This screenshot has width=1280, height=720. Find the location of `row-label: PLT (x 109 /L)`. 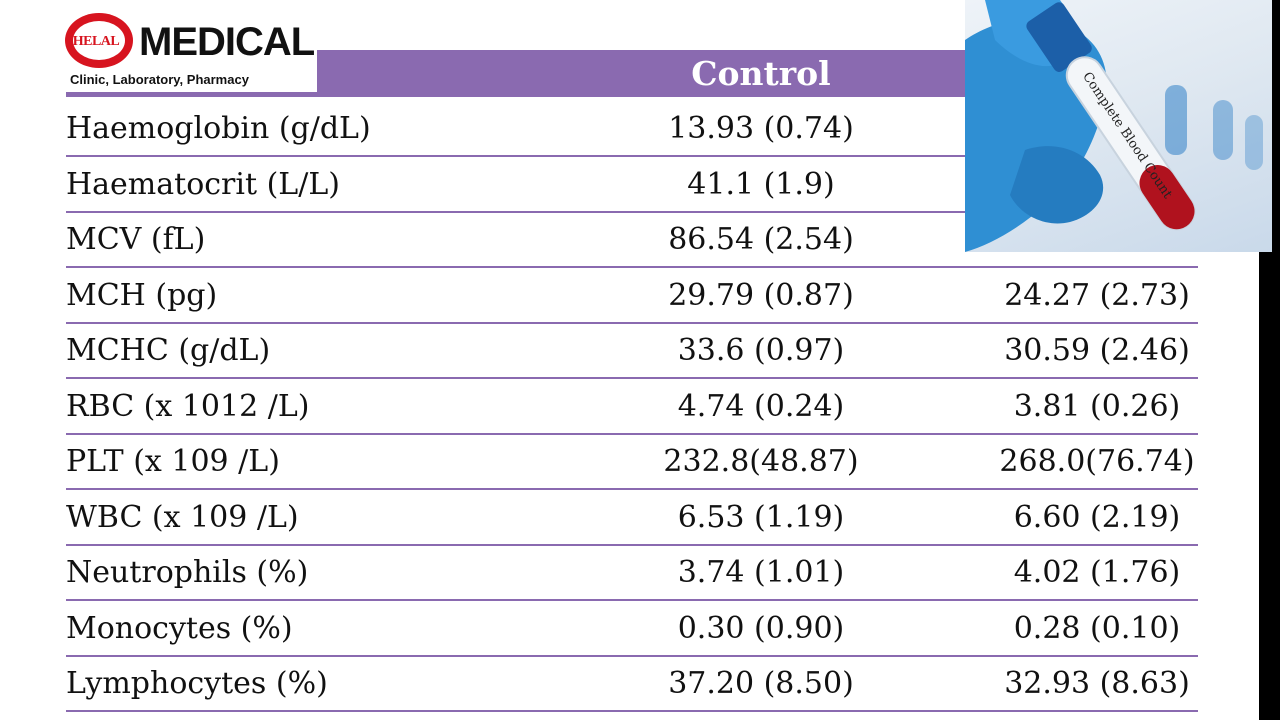

row-label: PLT (x 109 /L) is located at coordinates (173, 461).